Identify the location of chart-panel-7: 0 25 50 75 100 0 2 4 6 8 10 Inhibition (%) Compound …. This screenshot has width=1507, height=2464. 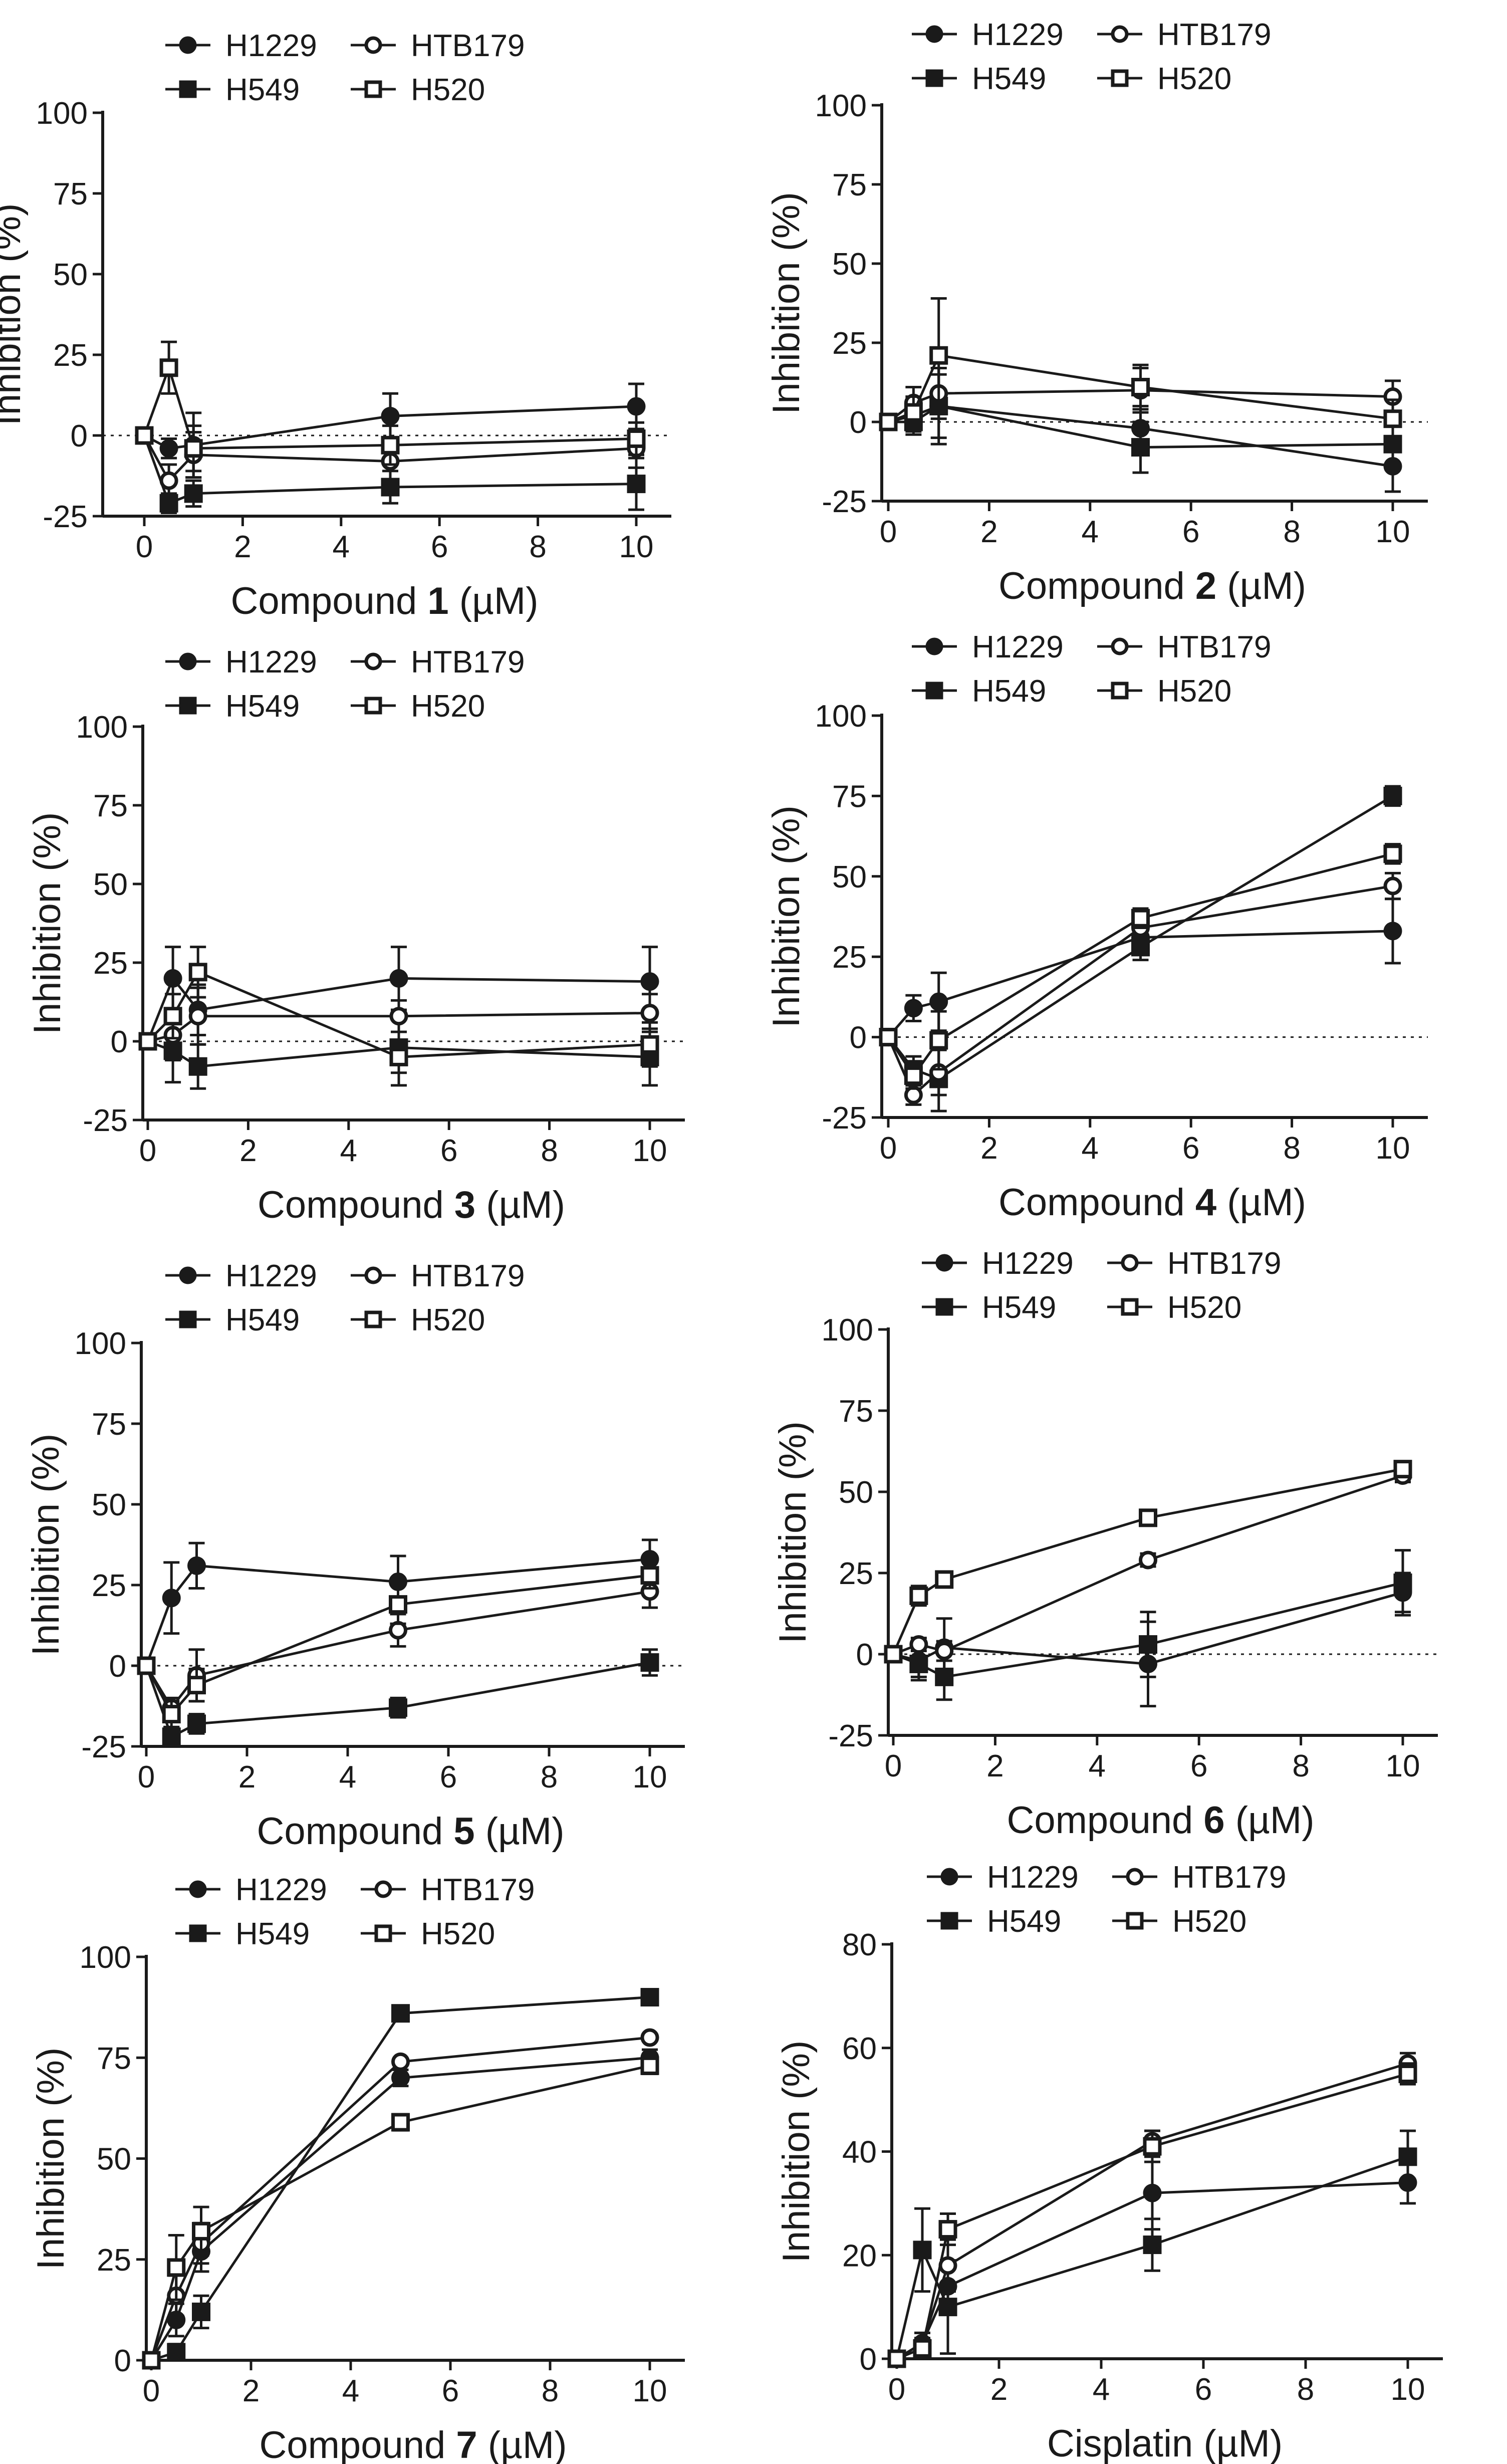
(357, 2168).